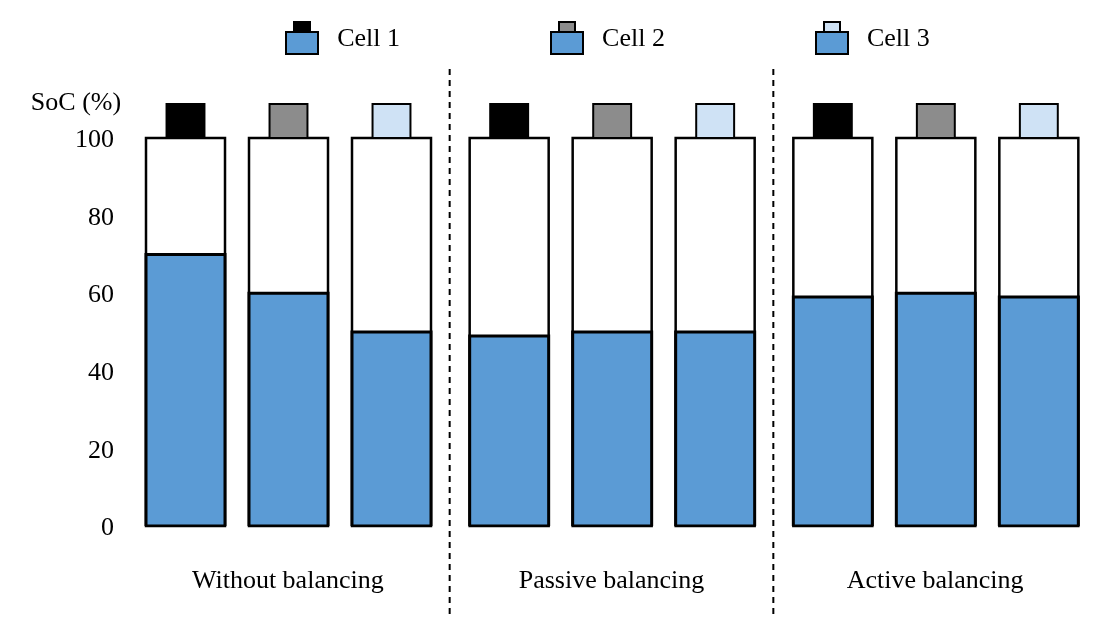 Image resolution: width=1097 pixels, height=622 pixels. I want to click on y-tick-label: 0, so click(107, 527).